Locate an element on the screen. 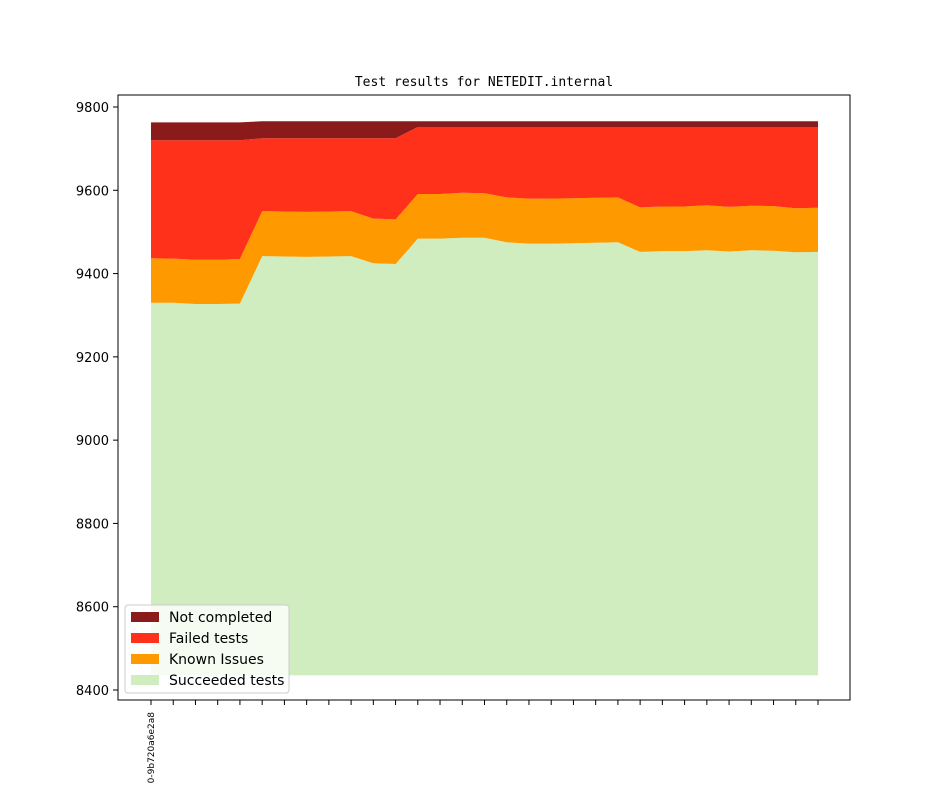  y-tick-label: 9800 is located at coordinates (92, 108).